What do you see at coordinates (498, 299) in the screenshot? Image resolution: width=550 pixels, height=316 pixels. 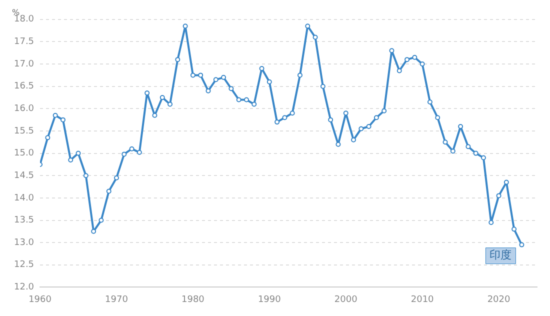 I see `x-tick-label: 2020` at bounding box center [498, 299].